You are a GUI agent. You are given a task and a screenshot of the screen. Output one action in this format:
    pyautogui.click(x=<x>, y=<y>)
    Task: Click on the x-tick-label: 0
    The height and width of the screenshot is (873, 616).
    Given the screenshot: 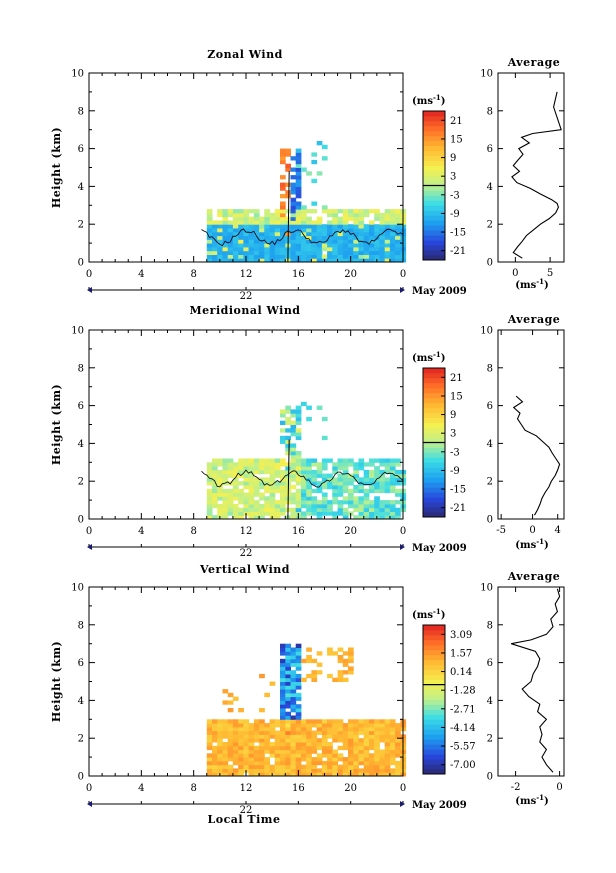 What is the action you would take?
    pyautogui.click(x=403, y=788)
    